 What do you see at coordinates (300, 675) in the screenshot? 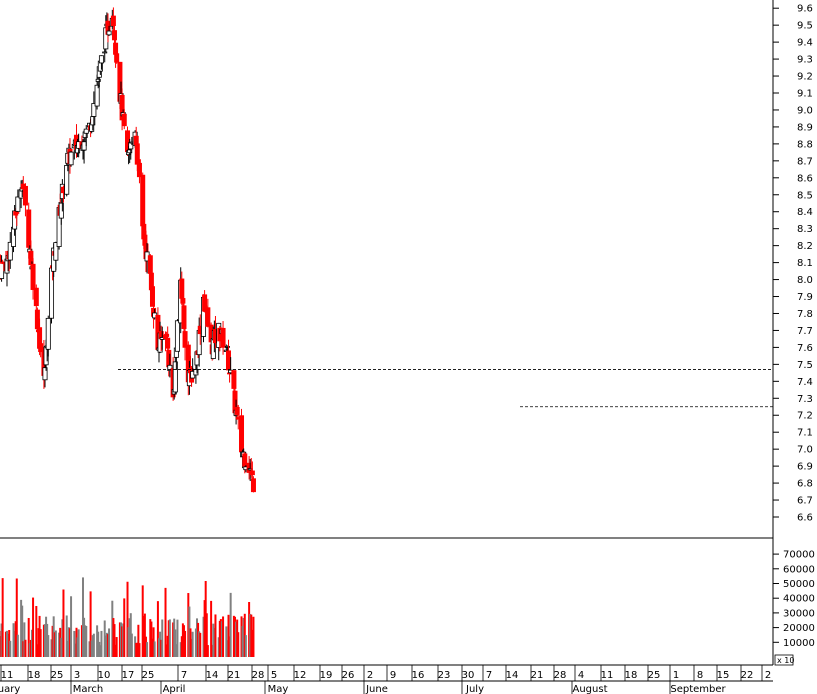
I see `day-label: 12` at bounding box center [300, 675].